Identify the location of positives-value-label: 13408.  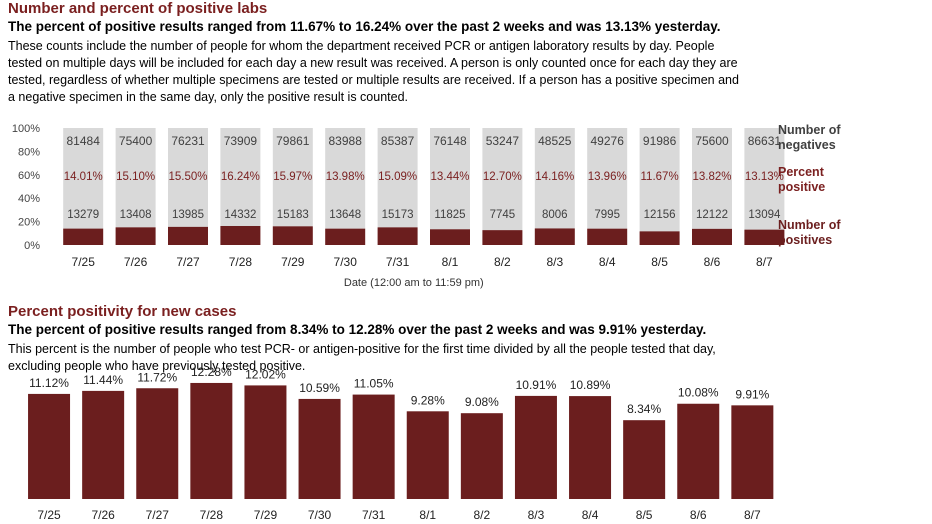
(136, 215).